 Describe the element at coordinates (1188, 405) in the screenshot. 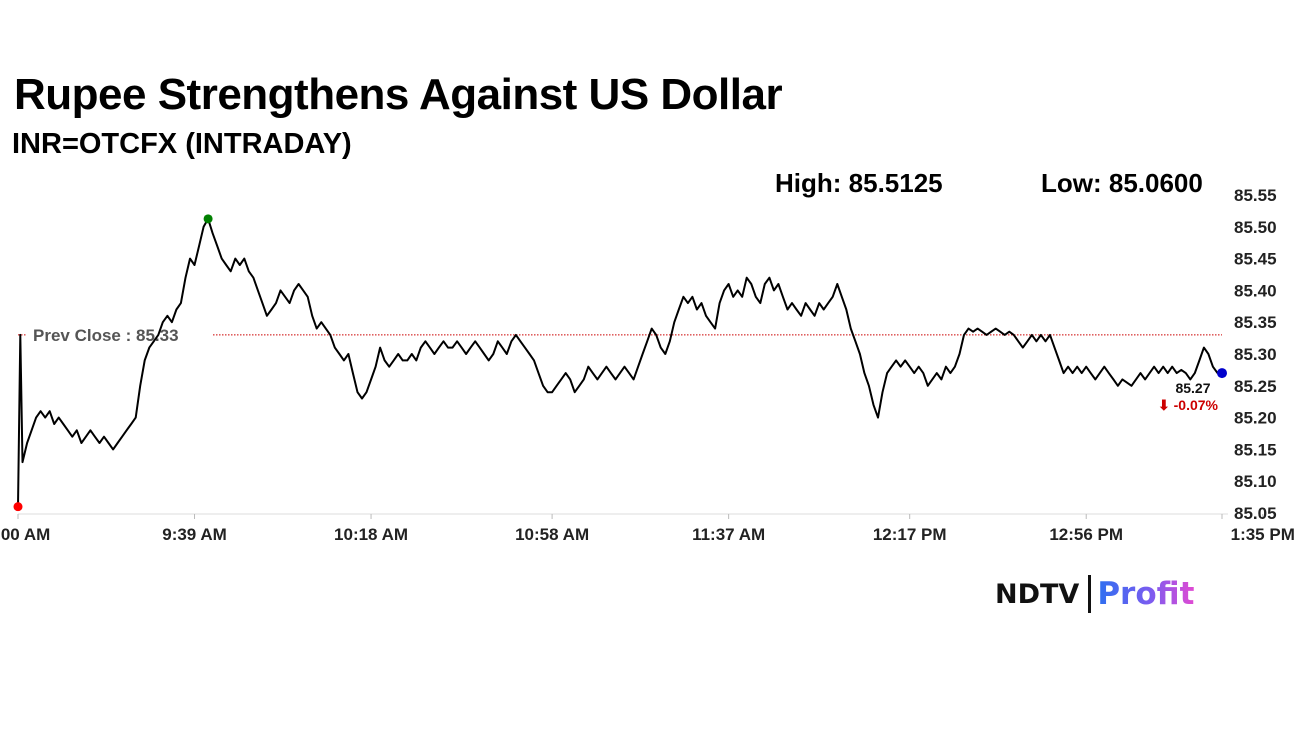

I see `change-label: ⬇ -0.07%` at that location.